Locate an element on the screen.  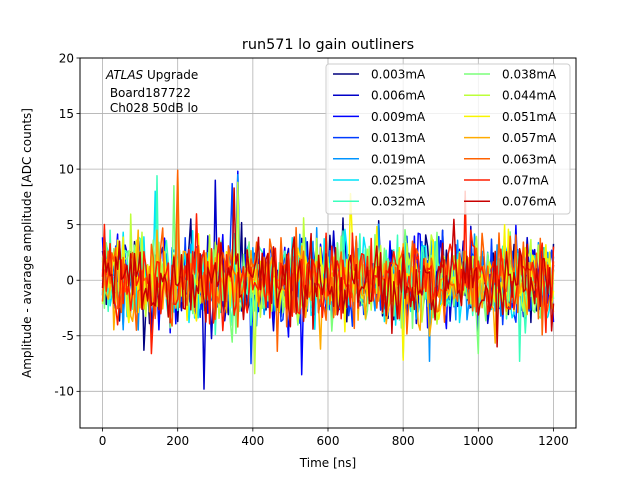
legend-label: 0.032mA is located at coordinates (398, 202).